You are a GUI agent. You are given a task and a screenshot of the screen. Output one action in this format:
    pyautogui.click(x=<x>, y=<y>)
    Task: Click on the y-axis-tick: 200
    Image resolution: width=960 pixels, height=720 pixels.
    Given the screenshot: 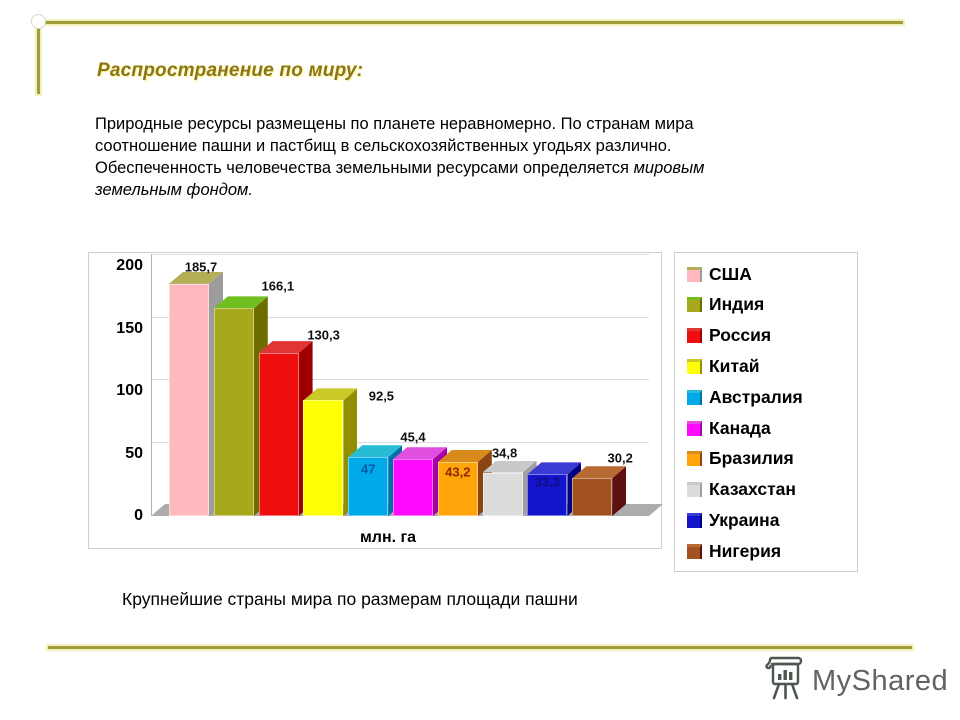 What is the action you would take?
    pyautogui.click(x=129, y=265)
    